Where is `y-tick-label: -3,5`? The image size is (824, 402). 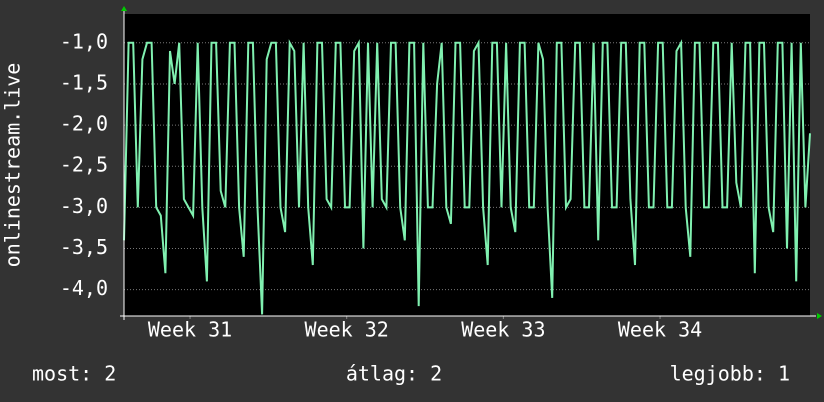 y-tick-label: -3,5 is located at coordinates (84, 247).